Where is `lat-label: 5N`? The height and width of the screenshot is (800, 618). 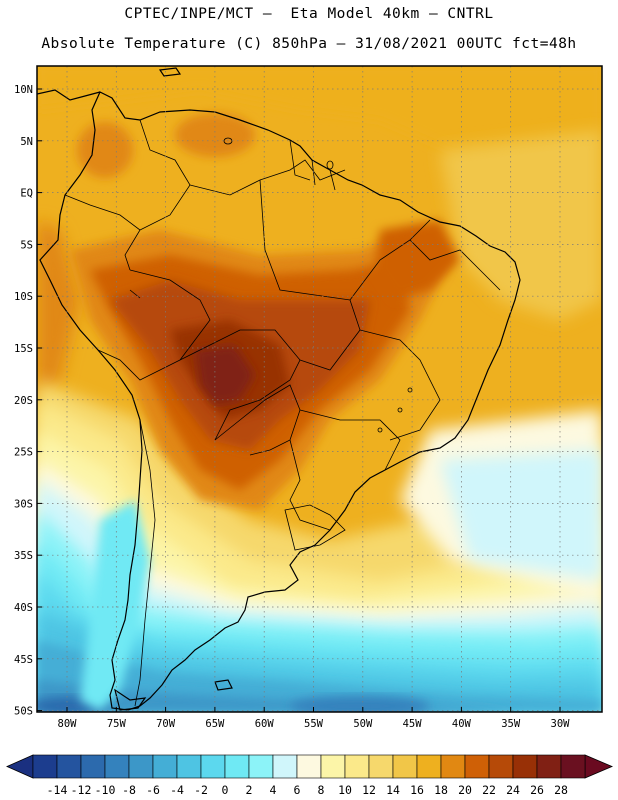 lat-label: 5N is located at coordinates (26, 142).